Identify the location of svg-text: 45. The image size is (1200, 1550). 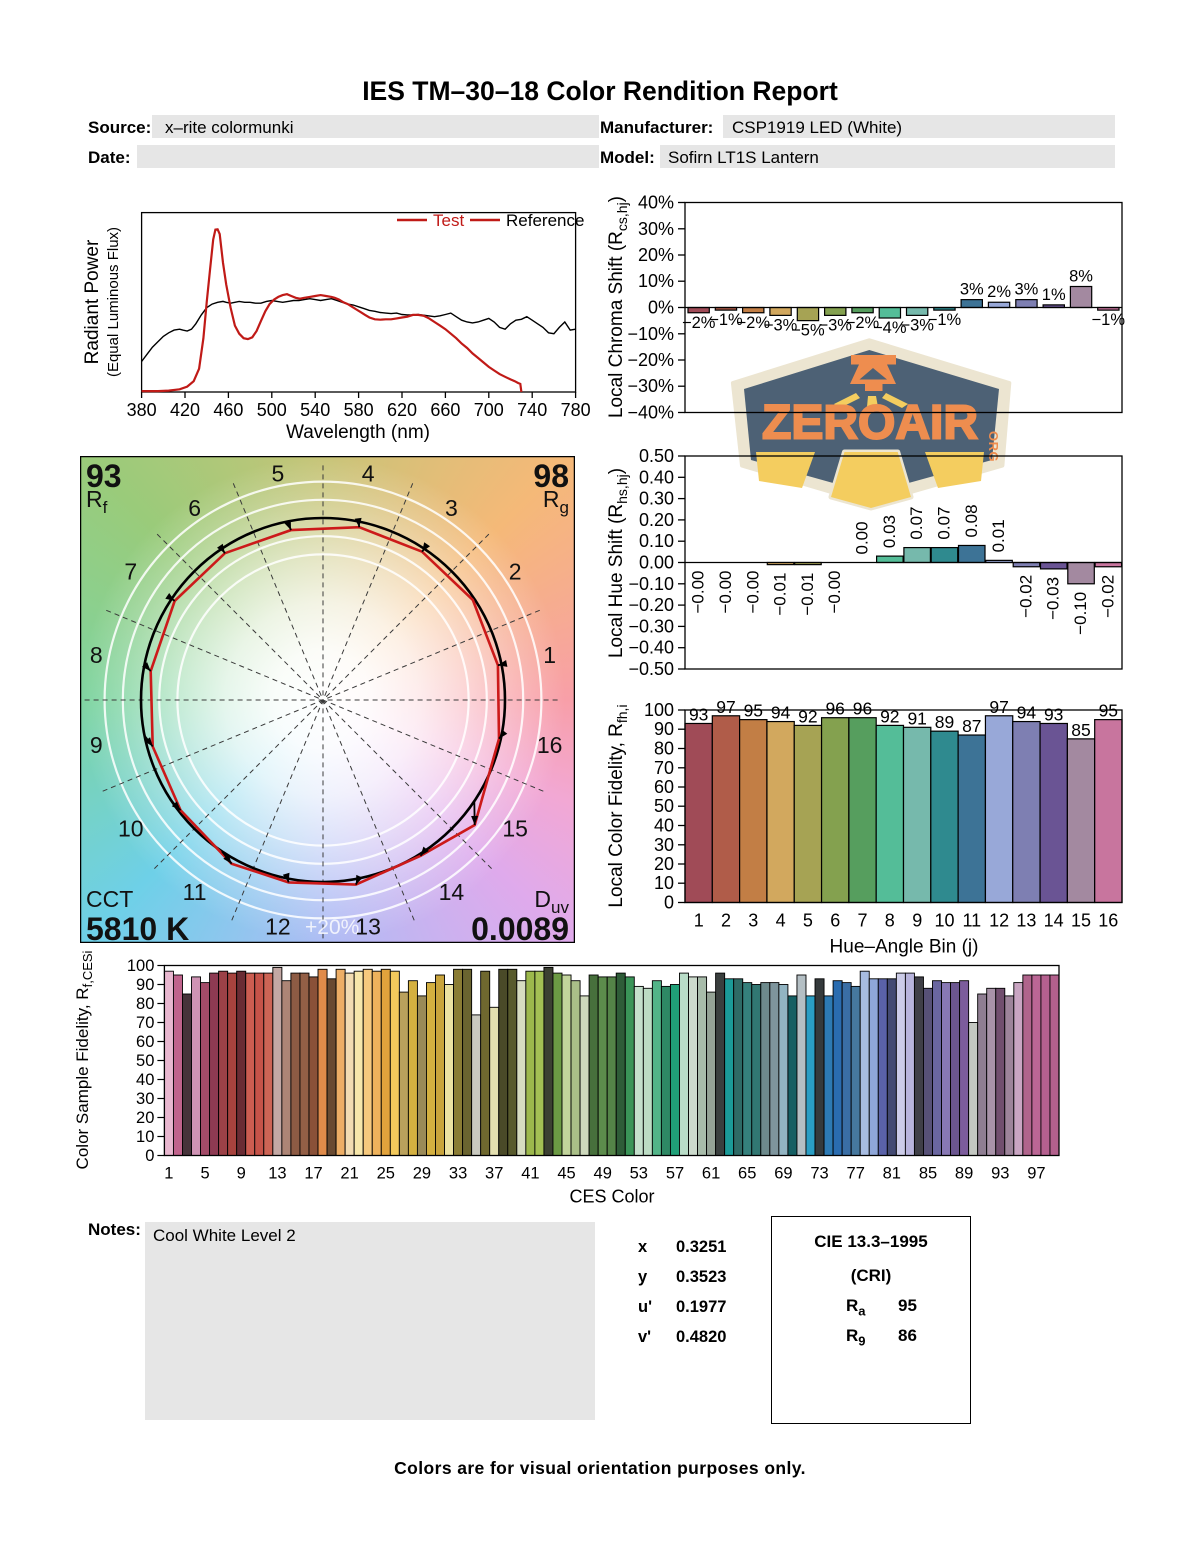
(566, 1174).